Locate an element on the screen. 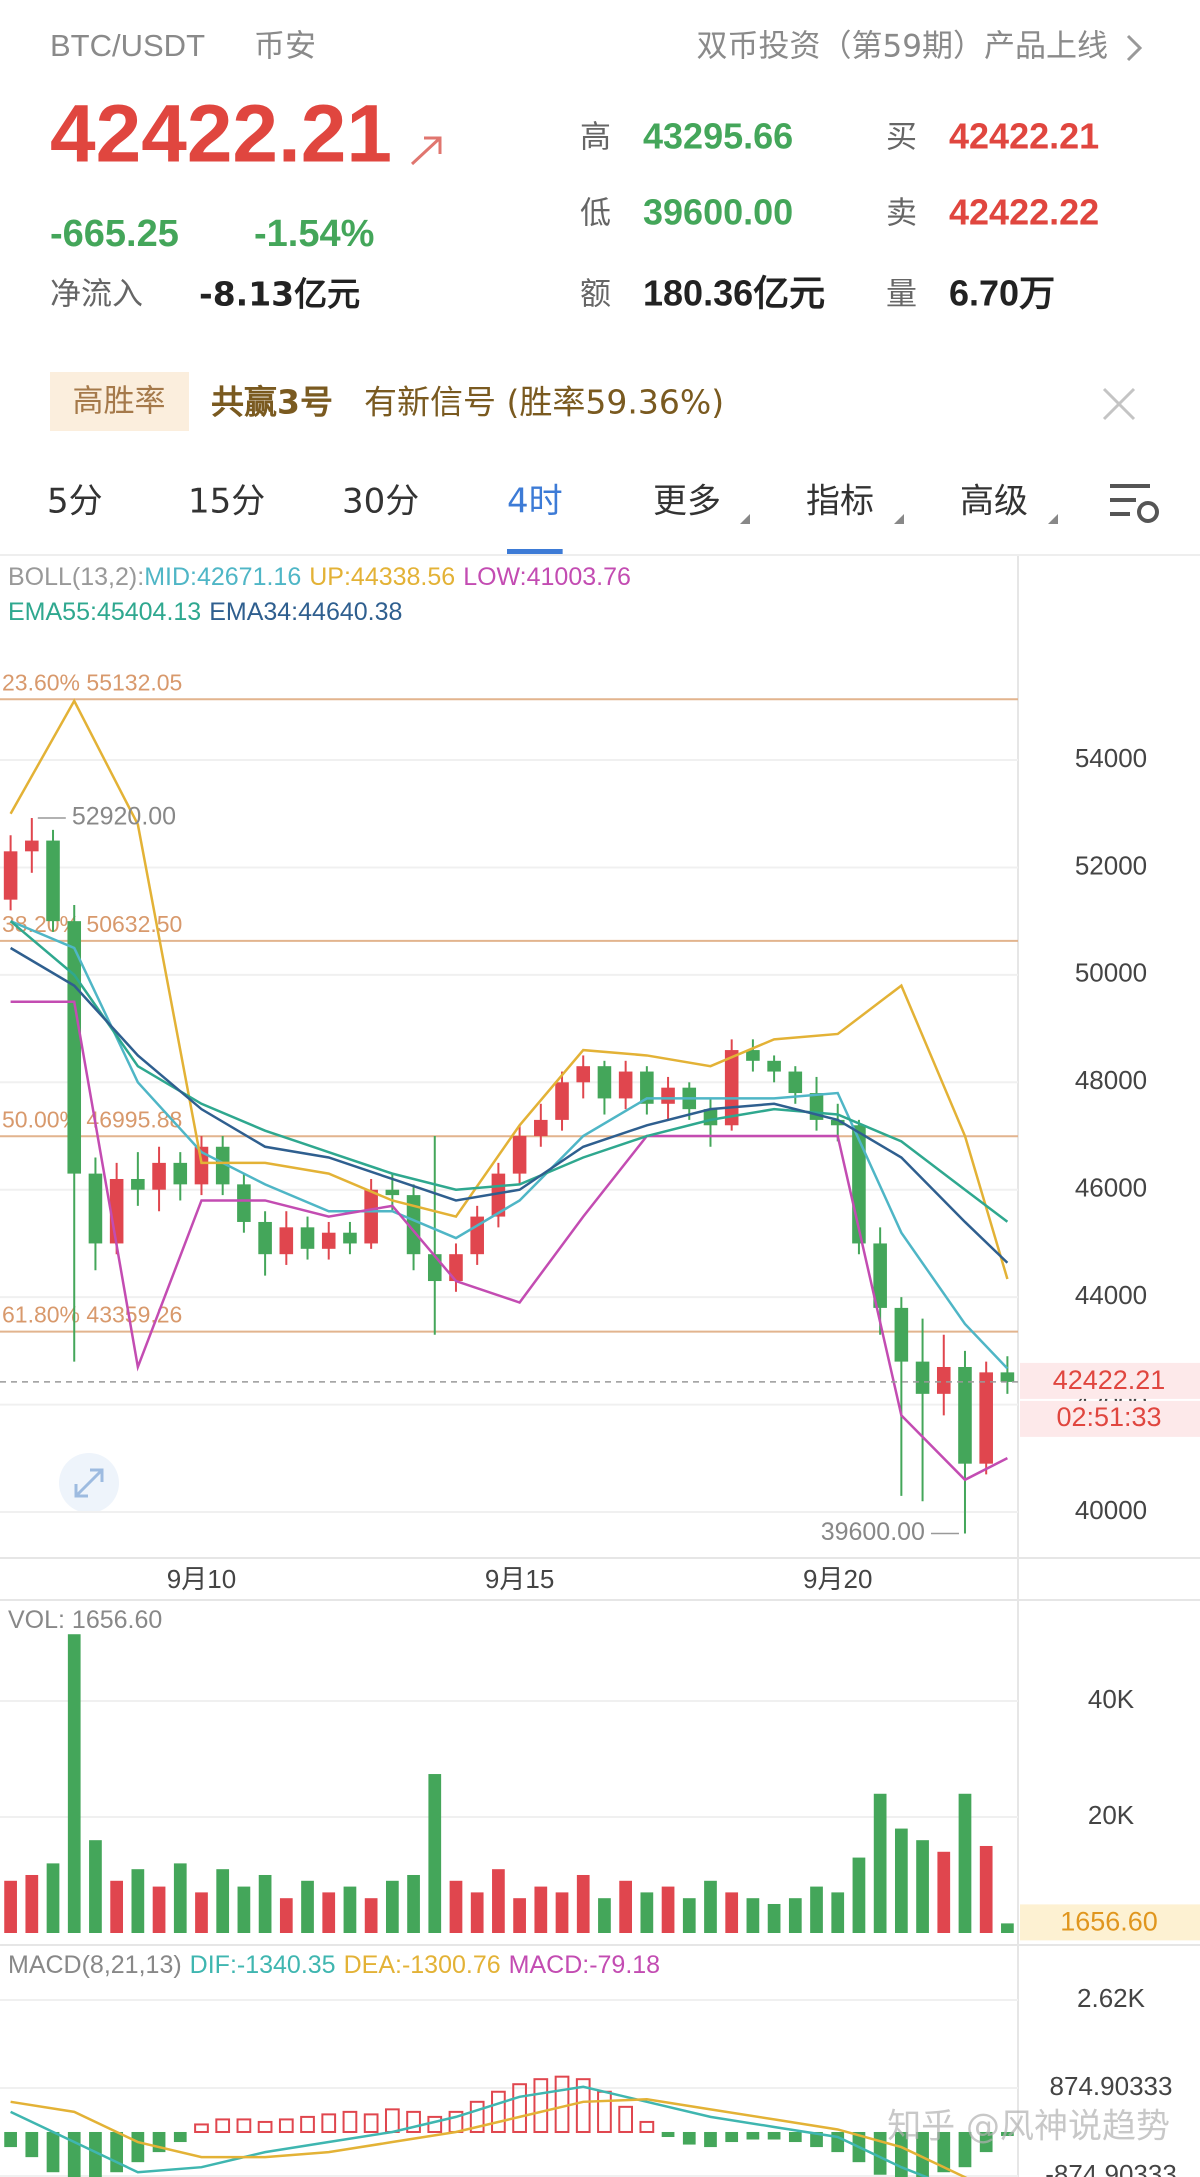  legend-entry: DEA:-1300.76 is located at coordinates (422, 1965).